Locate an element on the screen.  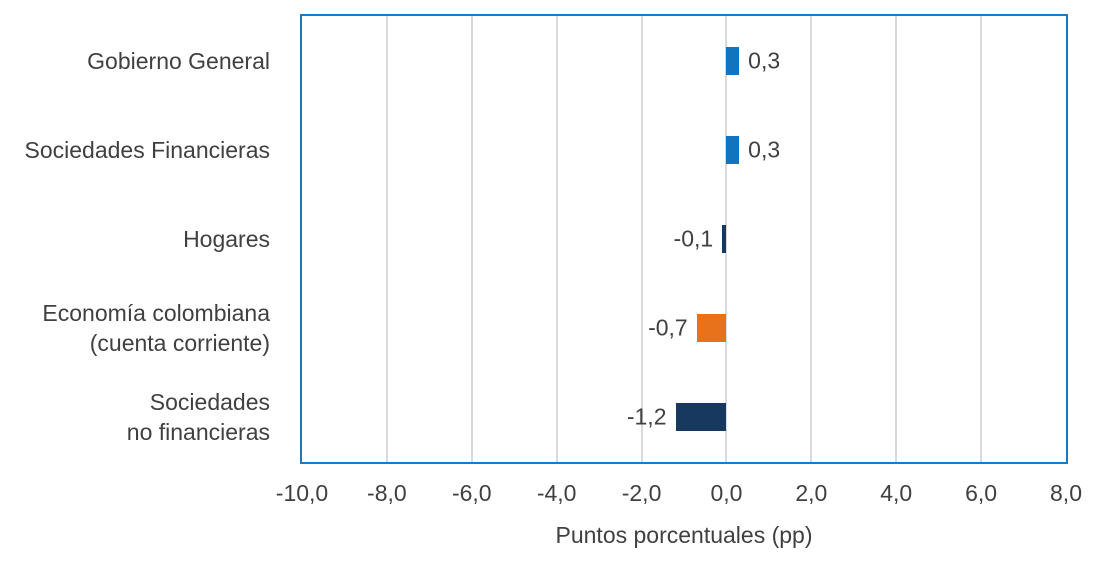
category-label-4: Sociedades no financieras is located at coordinates (198, 417).